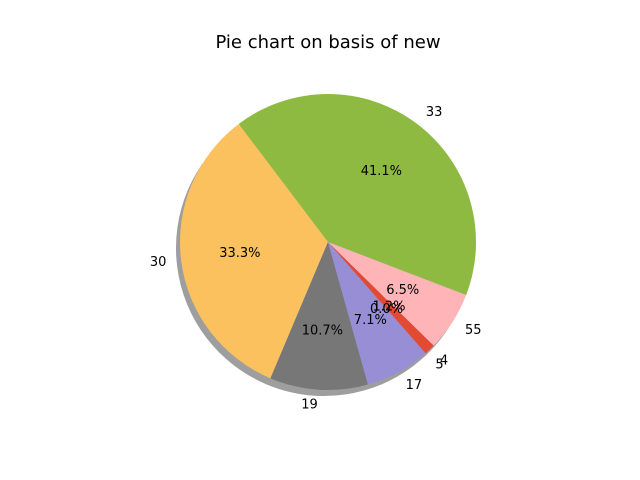 The width and height of the screenshot is (640, 480). I want to click on slice-30-label: 30, so click(158, 262).